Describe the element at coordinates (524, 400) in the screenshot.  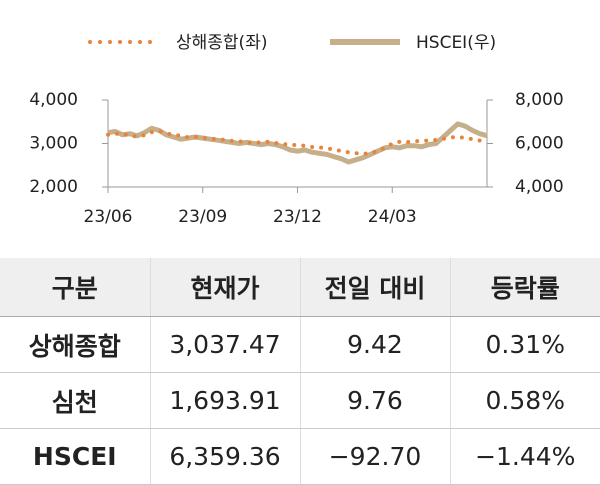
I see `cell: 0.58%` at that location.